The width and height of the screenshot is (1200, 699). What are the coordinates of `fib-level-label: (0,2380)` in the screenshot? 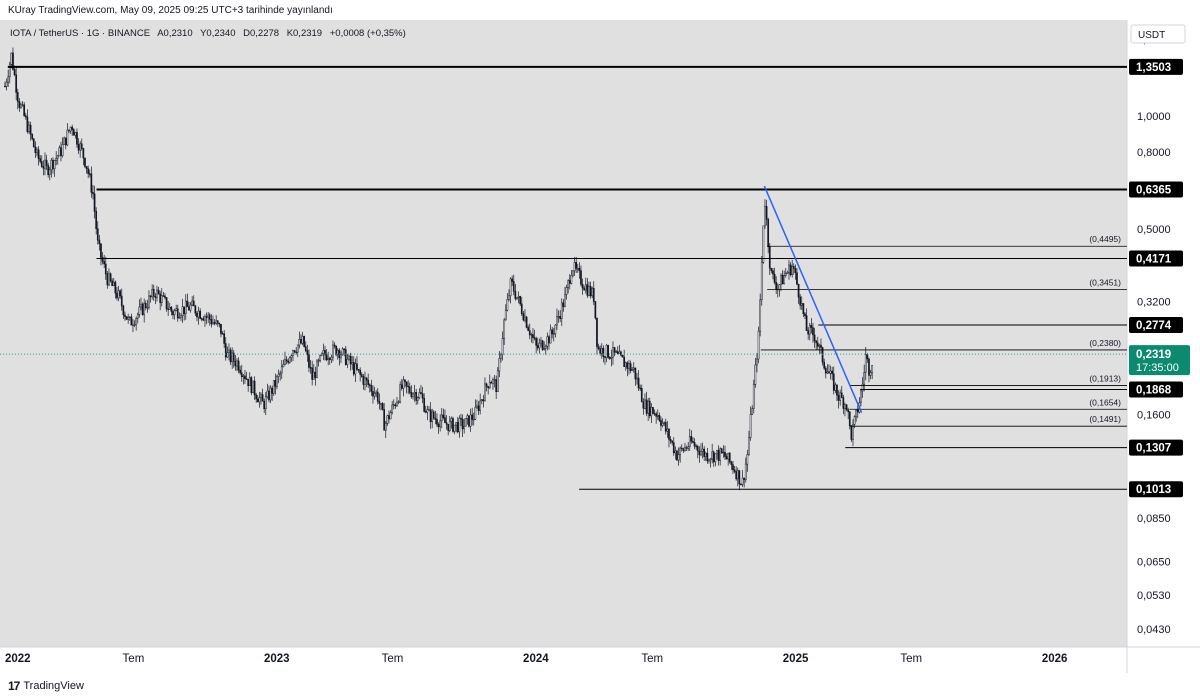 It's located at (1105, 343).